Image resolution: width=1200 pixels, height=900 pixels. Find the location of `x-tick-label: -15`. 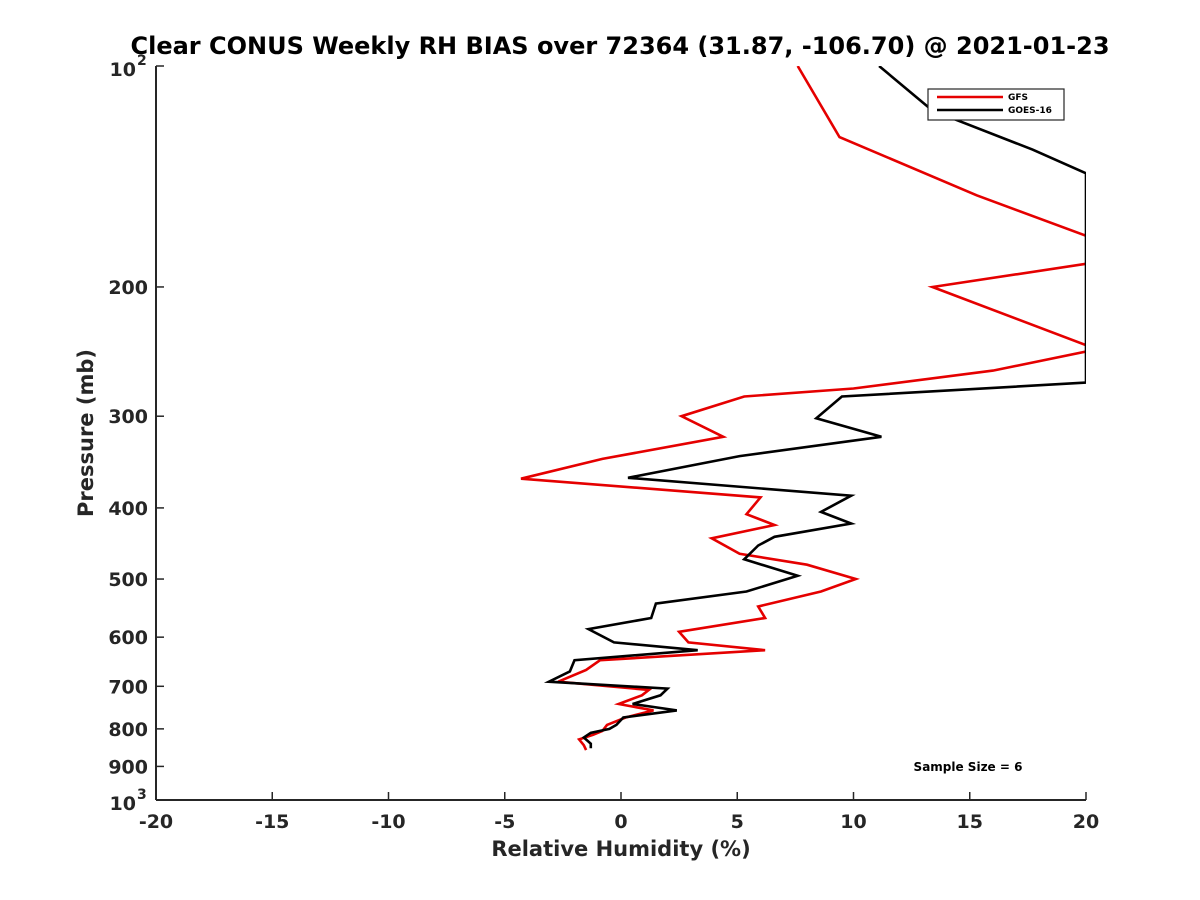

x-tick-label: -15 is located at coordinates (272, 822).